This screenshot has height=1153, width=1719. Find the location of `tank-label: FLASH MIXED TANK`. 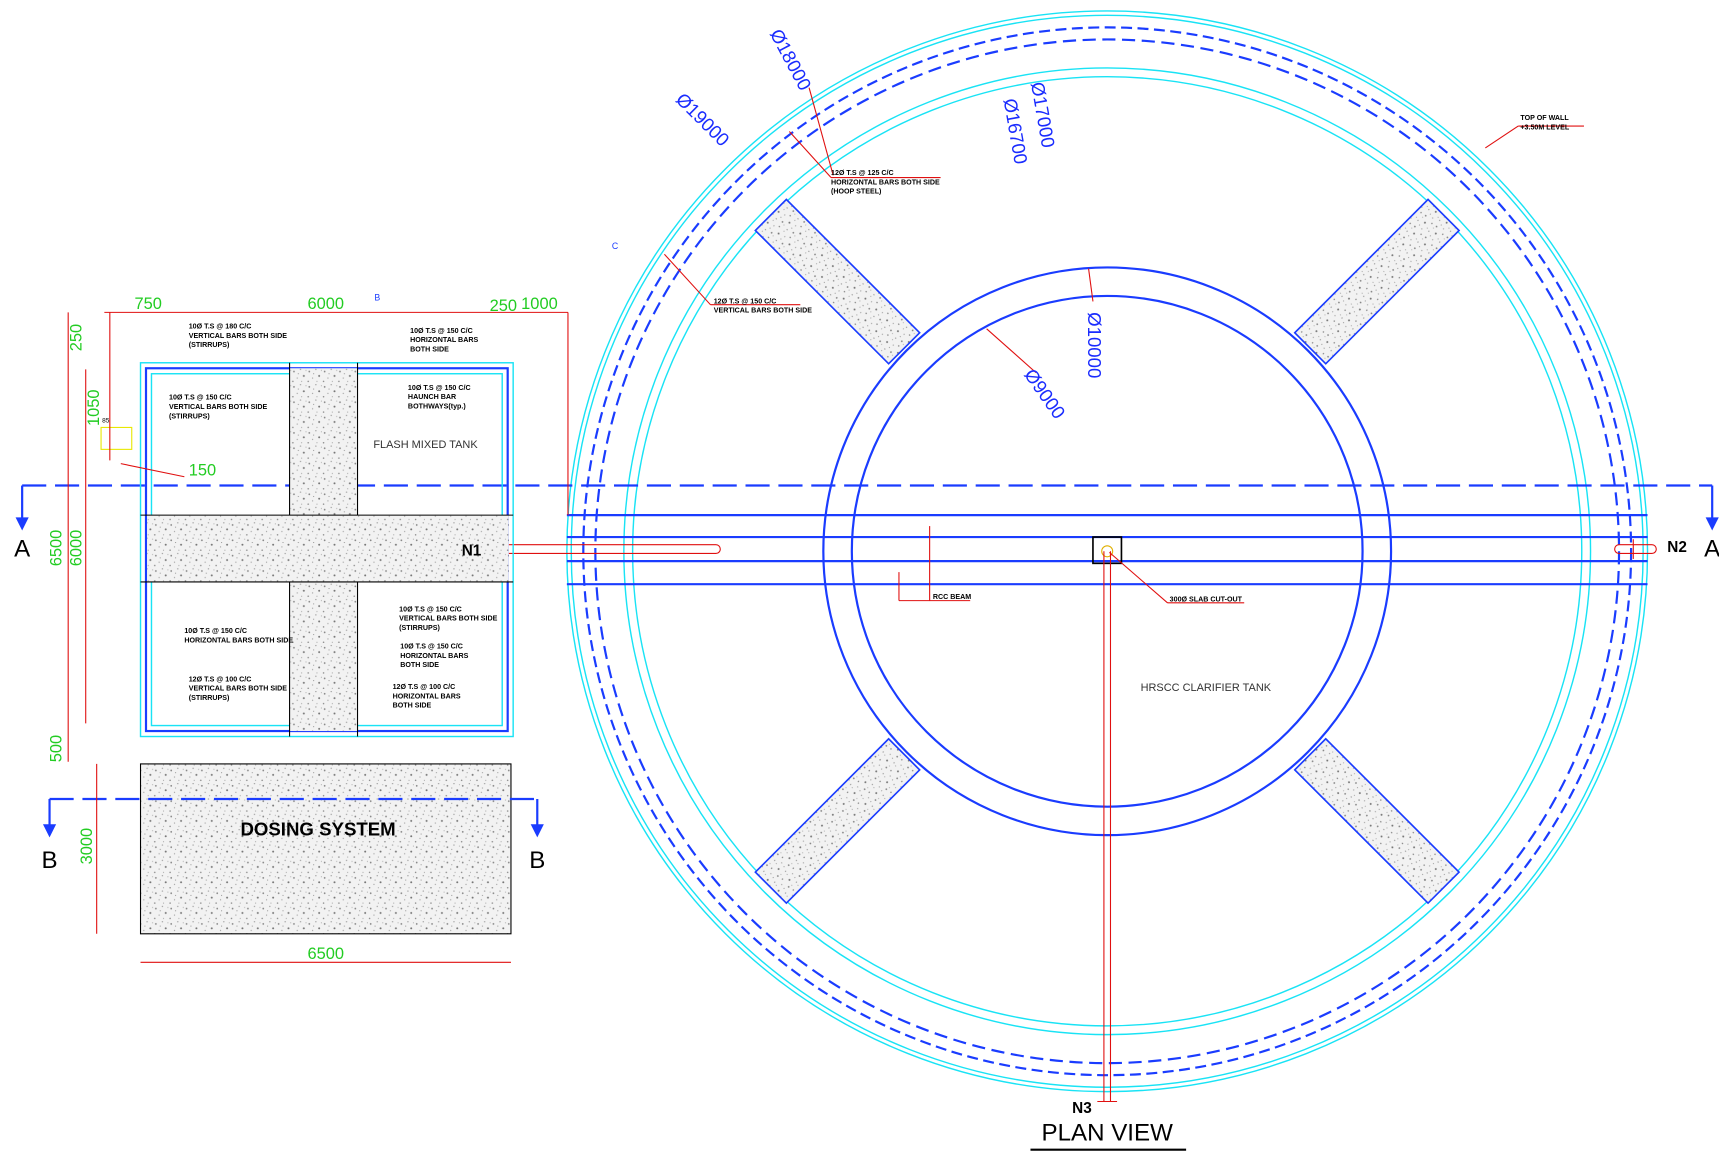

tank-label: FLASH MIXED TANK is located at coordinates (425, 445).